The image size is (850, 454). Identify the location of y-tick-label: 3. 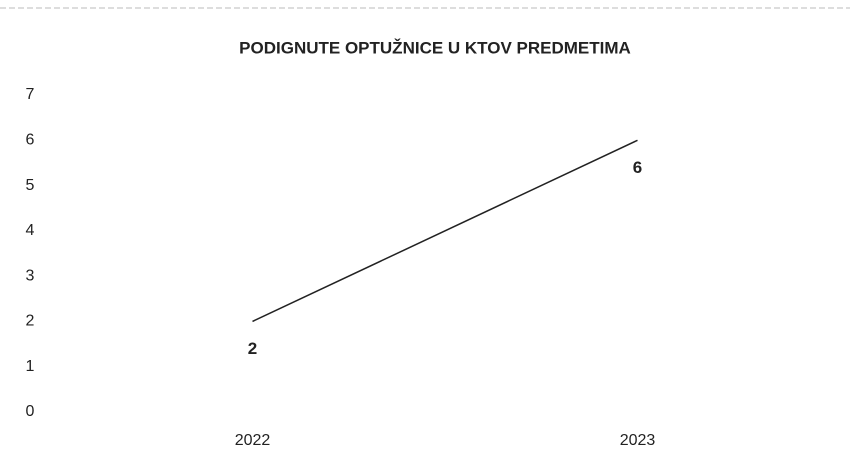
(30, 275).